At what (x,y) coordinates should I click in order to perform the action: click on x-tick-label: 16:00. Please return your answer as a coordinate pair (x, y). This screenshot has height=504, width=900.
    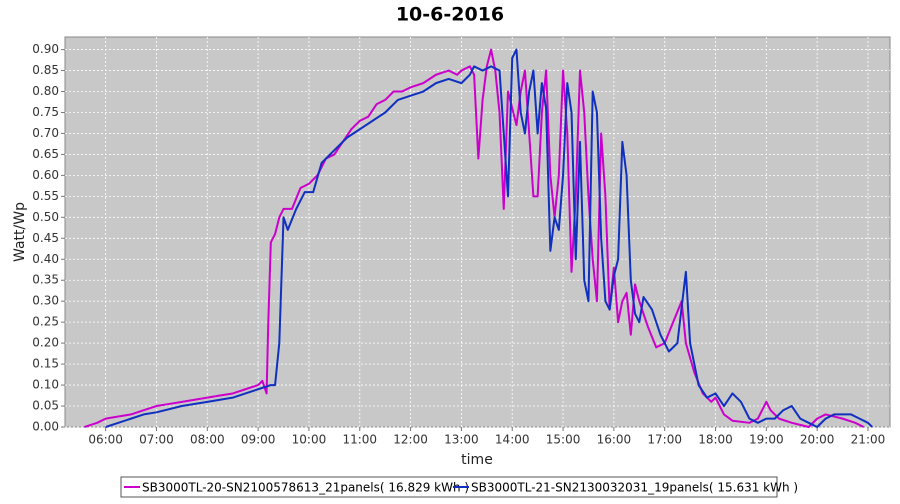
    Looking at the image, I should click on (614, 440).